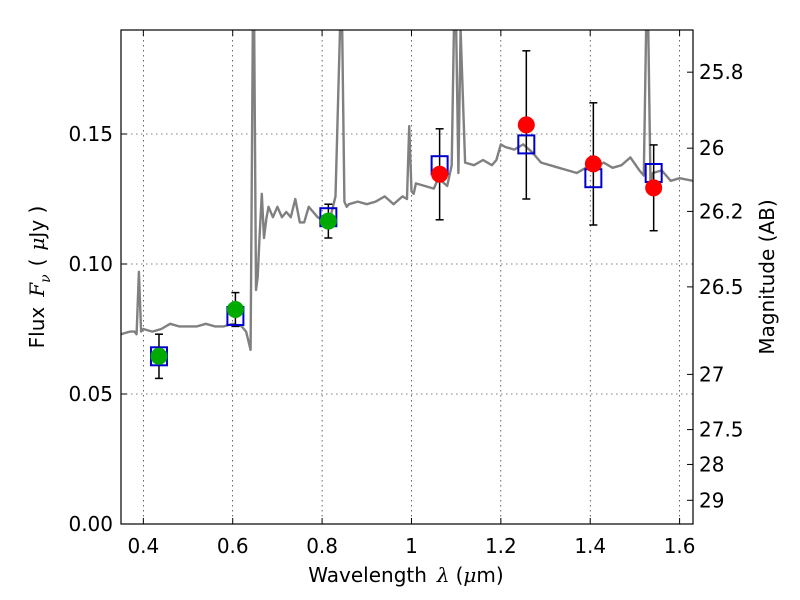  I want to click on x-tick-label: 1, so click(411, 546).